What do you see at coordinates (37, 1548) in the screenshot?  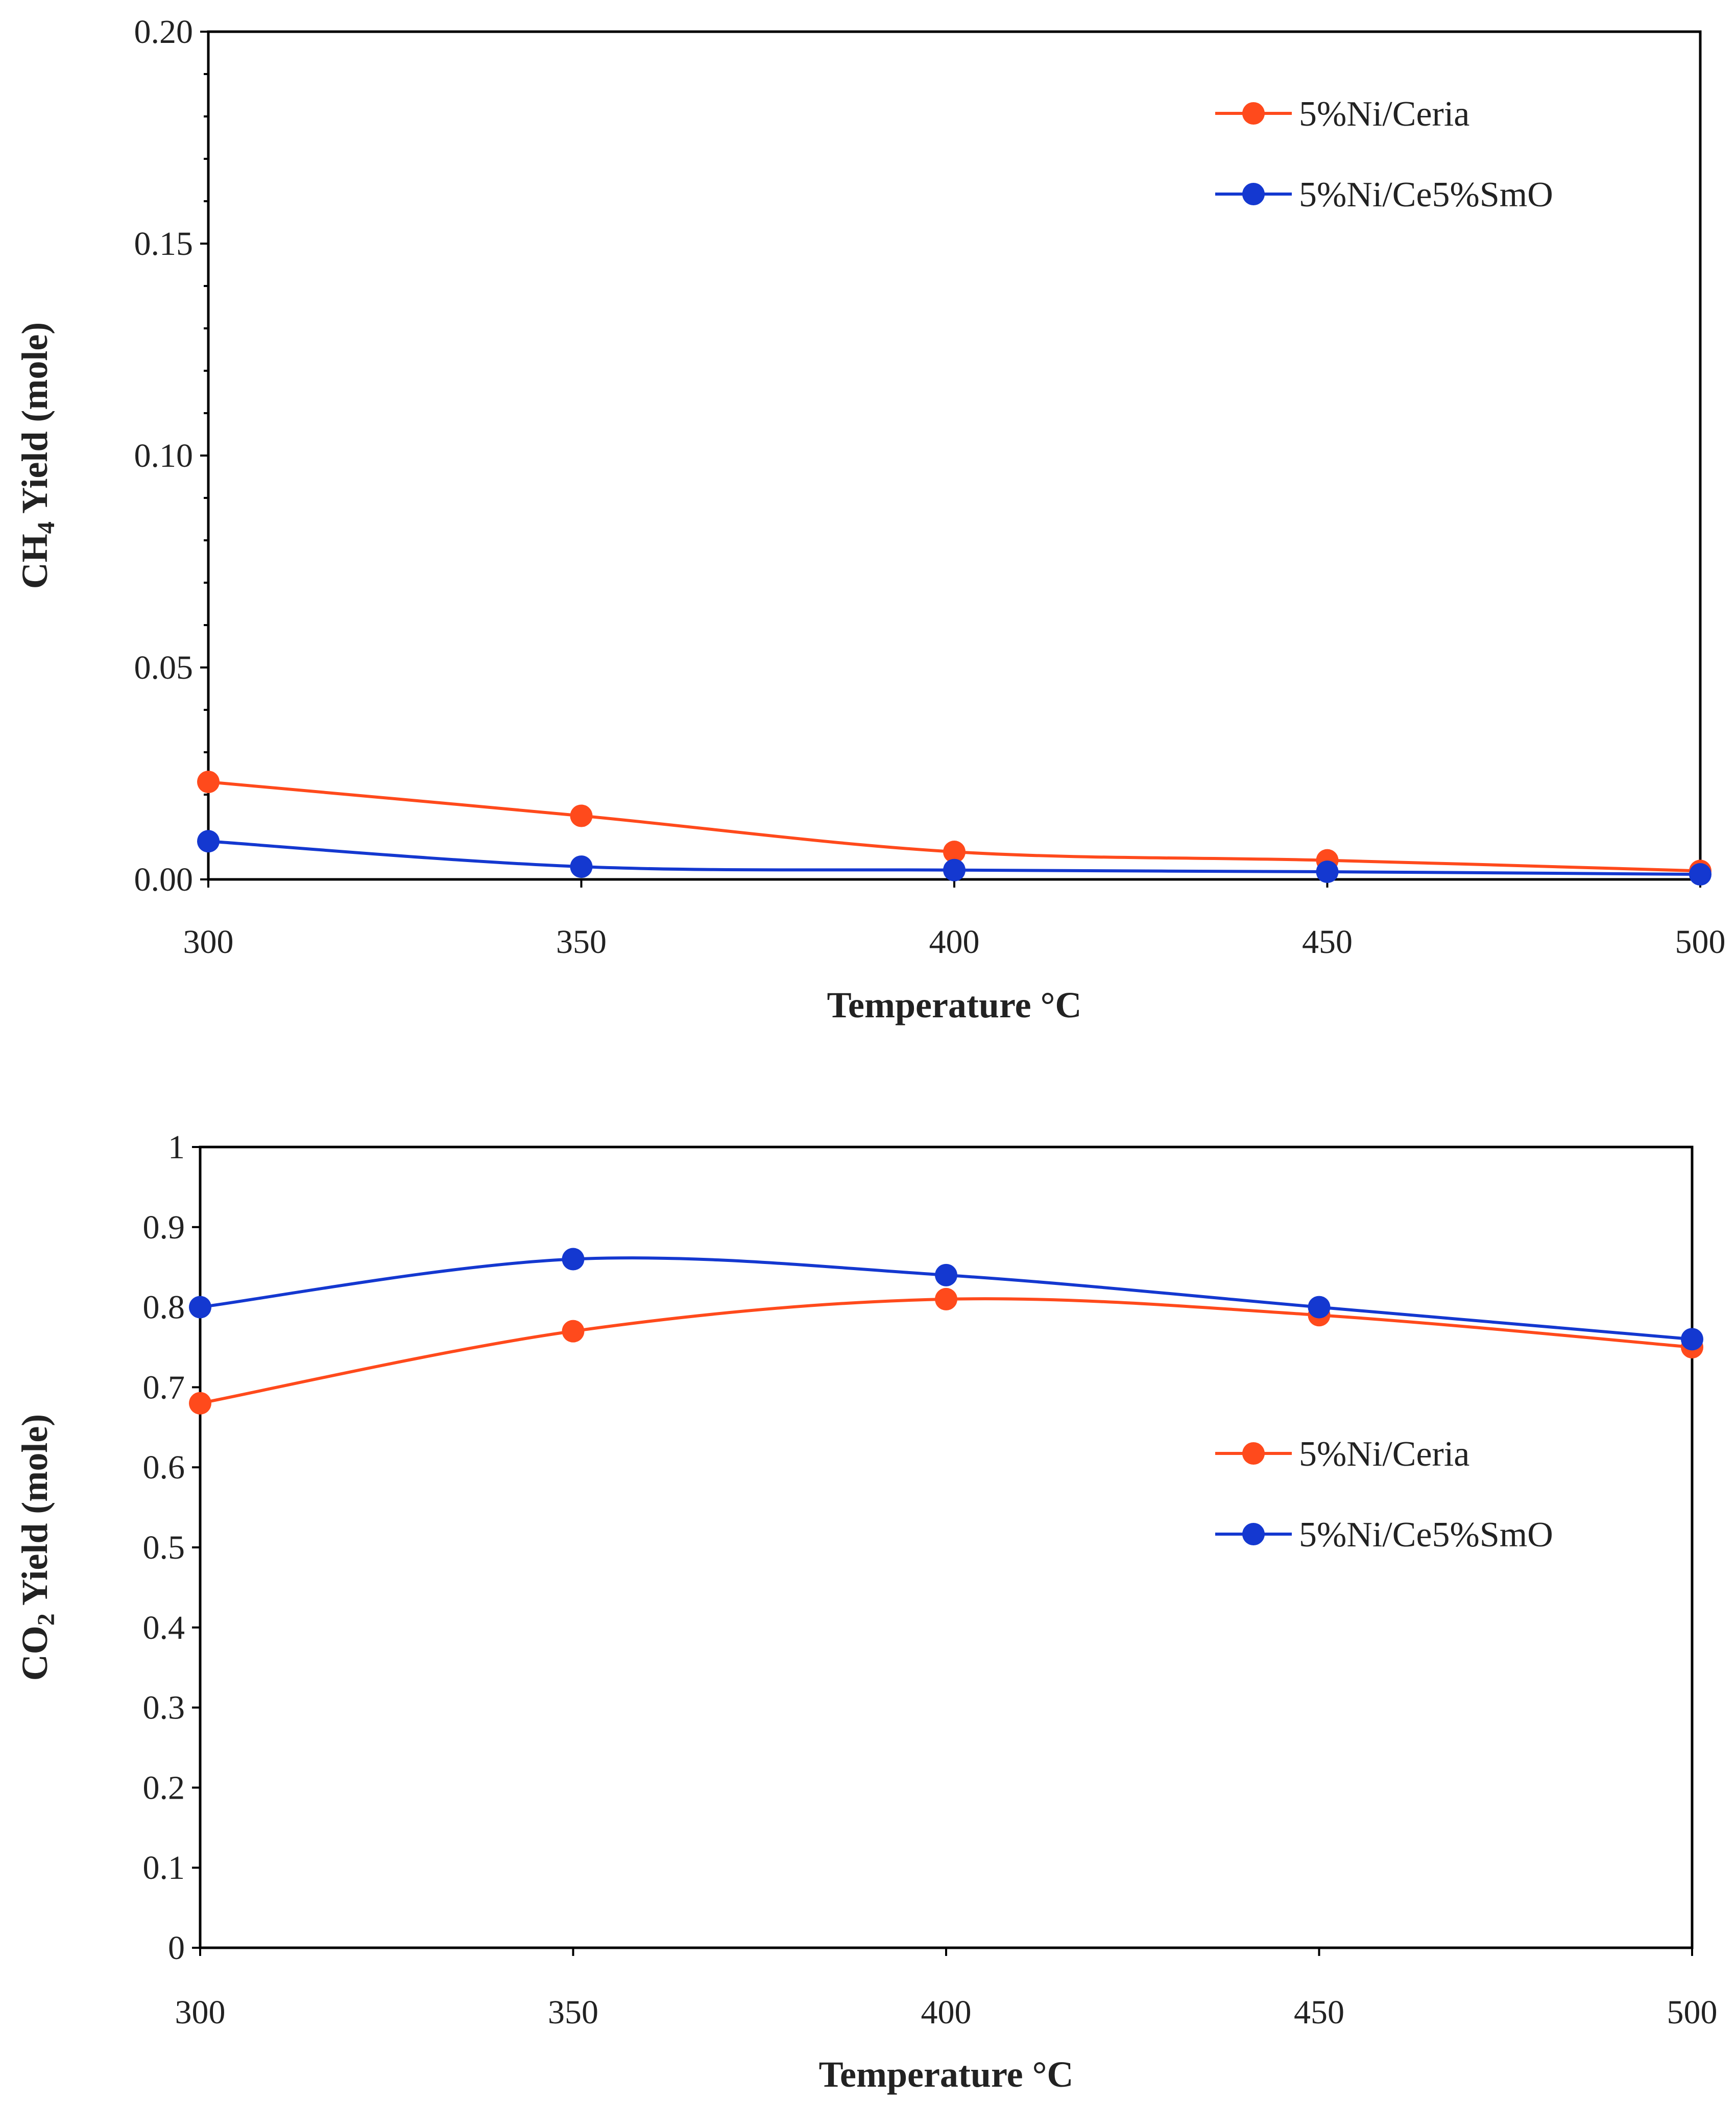 I see `y-axis-title: CO2 Yield (mole)` at bounding box center [37, 1548].